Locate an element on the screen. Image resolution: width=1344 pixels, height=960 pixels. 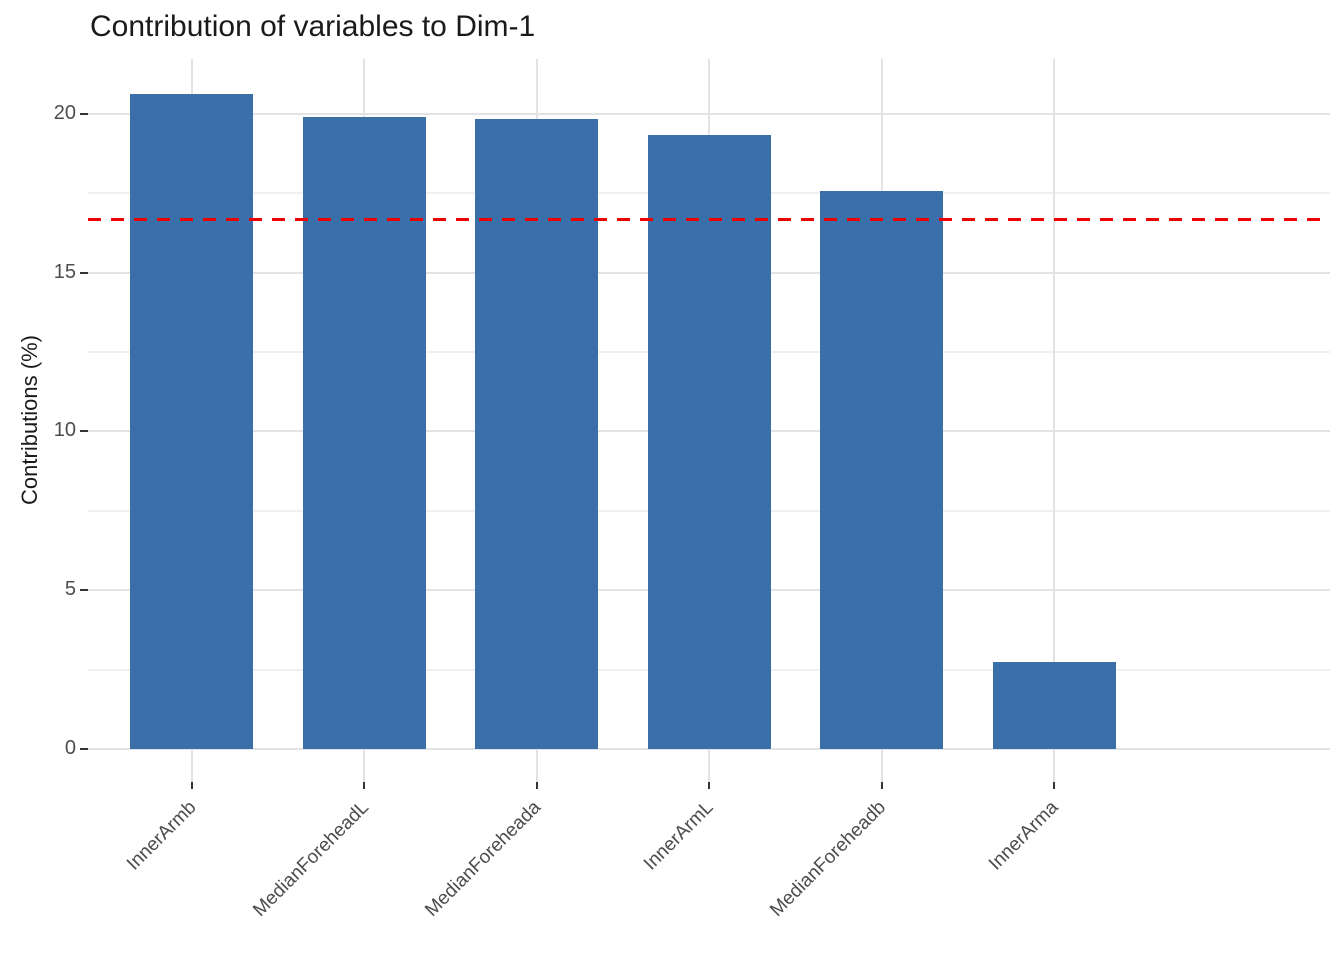
bar-InnerArma is located at coordinates (1054, 705).